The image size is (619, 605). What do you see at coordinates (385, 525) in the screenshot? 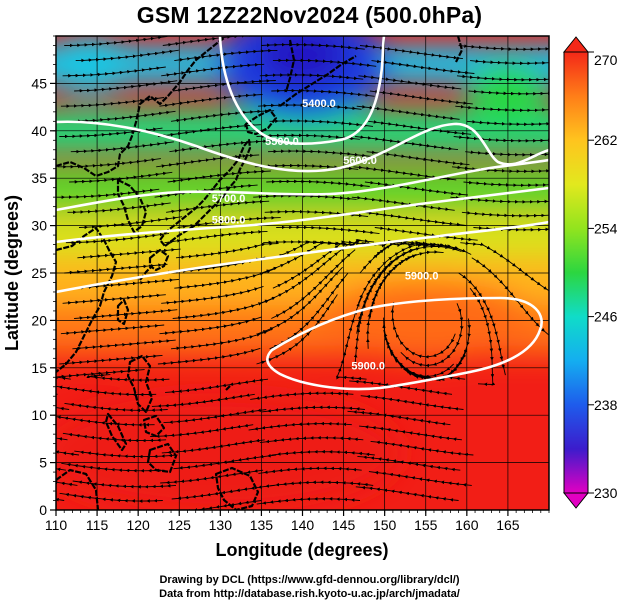
I see `x-tick-label: 150` at bounding box center [385, 525].